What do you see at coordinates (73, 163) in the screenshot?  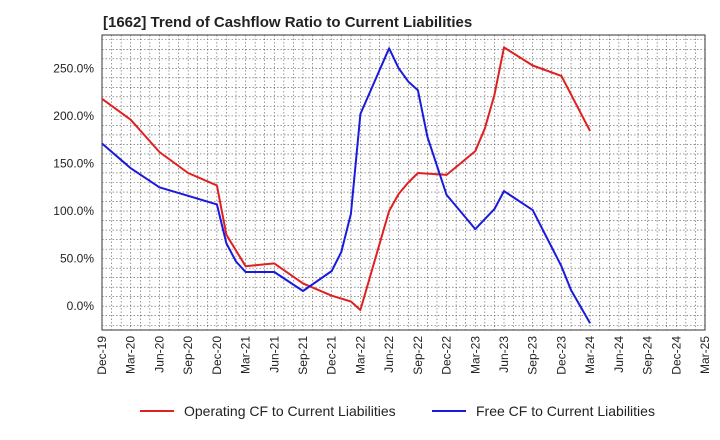 I see `y-tick-label: 150.0%` at bounding box center [73, 163].